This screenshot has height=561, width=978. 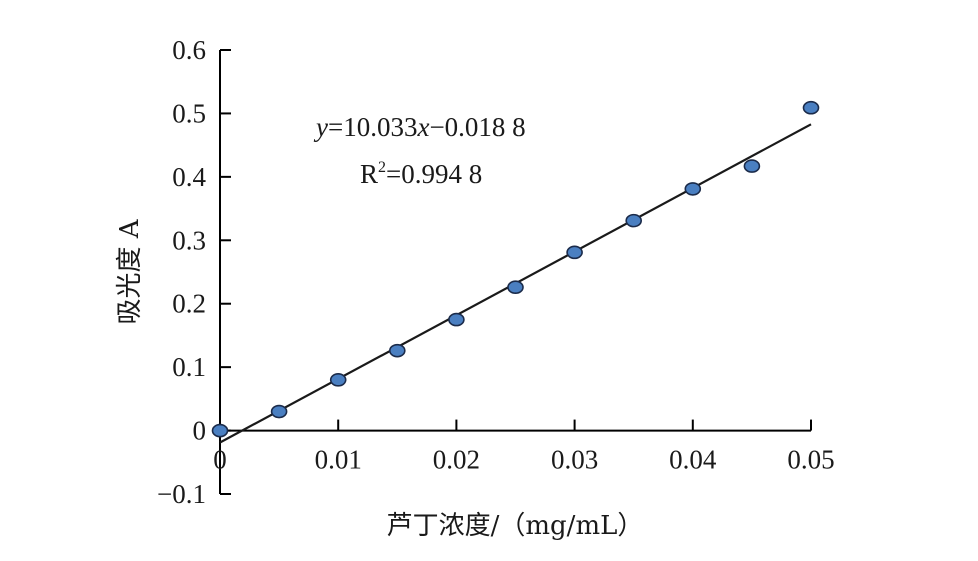 What do you see at coordinates (220, 460) in the screenshot?
I see `x-tick-label: 0` at bounding box center [220, 460].